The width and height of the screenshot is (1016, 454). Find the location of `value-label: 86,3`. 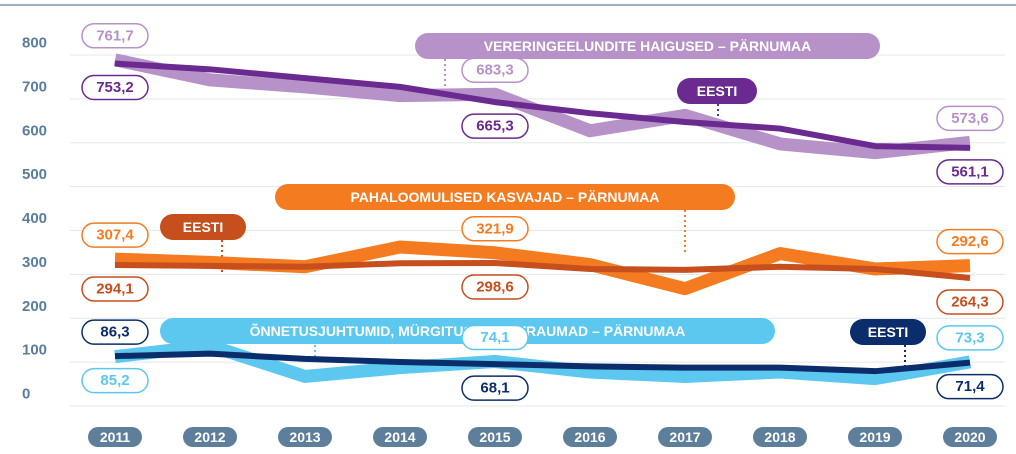

value-label: 86,3 is located at coordinates (114, 332).